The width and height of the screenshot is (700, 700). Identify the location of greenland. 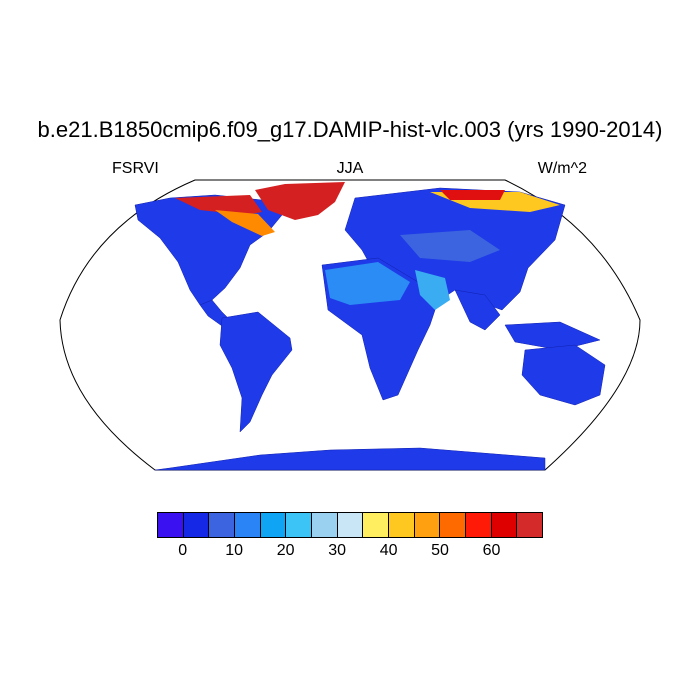
(300, 201).